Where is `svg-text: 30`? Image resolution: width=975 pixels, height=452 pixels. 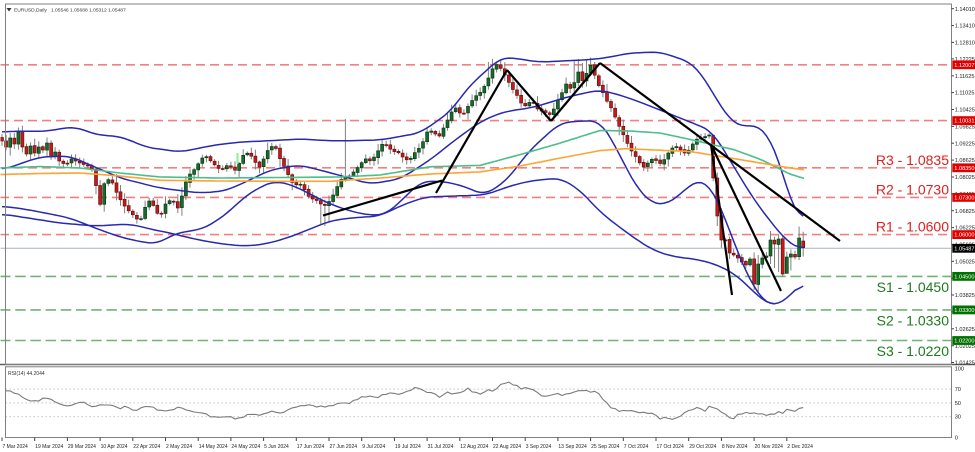 svg-text: 30 is located at coordinates (958, 418).